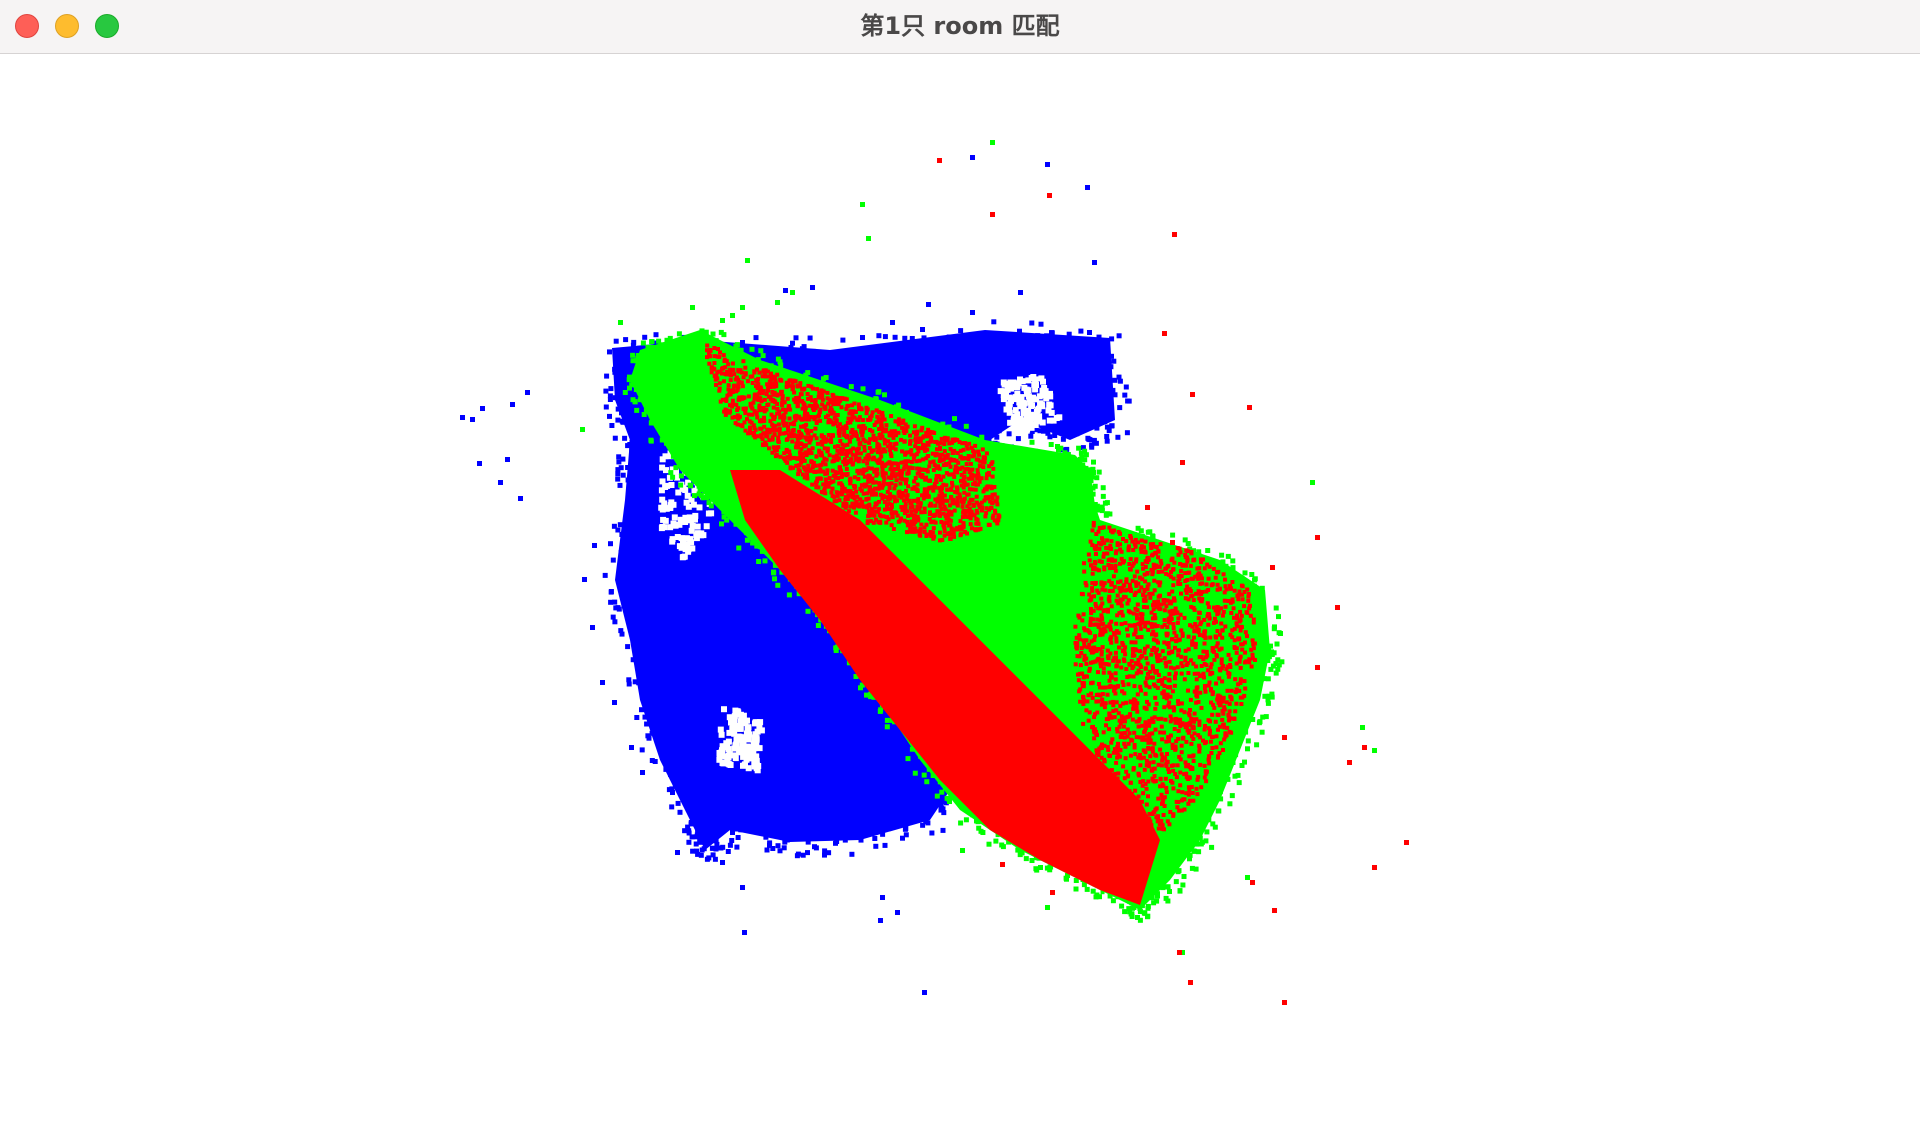 The image size is (1920, 1130). What do you see at coordinates (27, 26) in the screenshot?
I see `close-button` at bounding box center [27, 26].